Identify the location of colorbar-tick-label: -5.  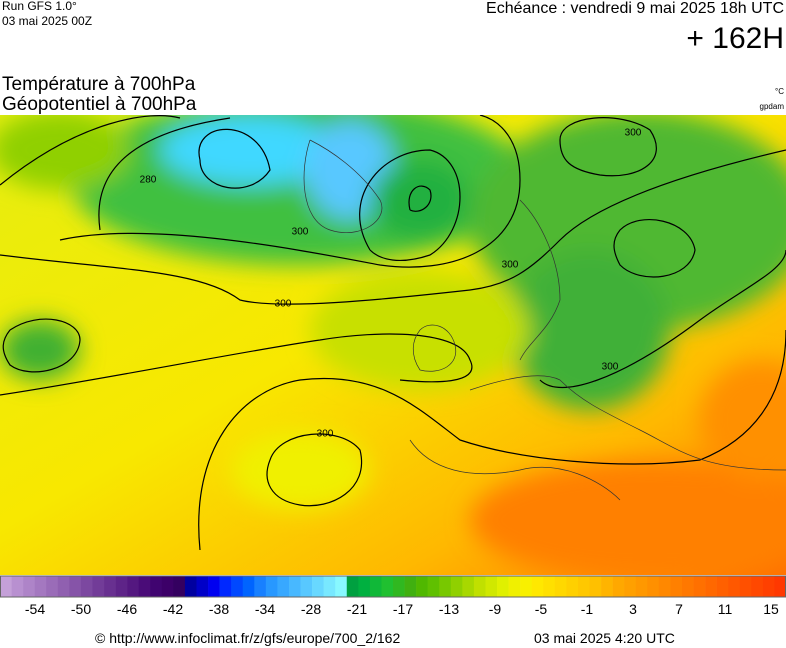
(541, 609).